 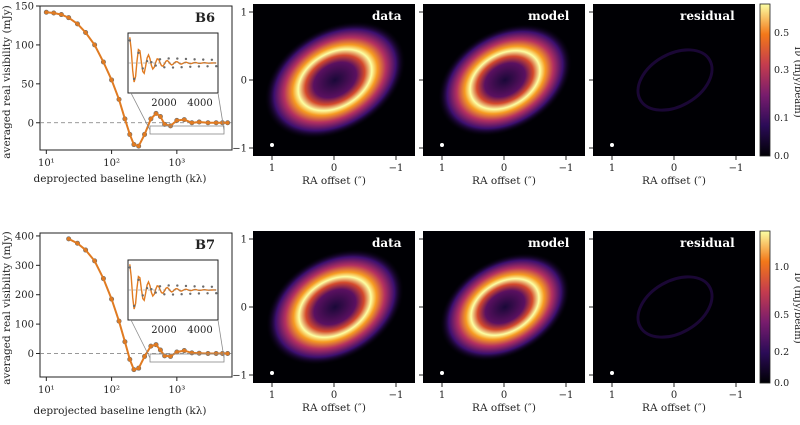 What do you see at coordinates (781, 383) in the screenshot?
I see `colorbar-tick: 0.0` at bounding box center [781, 383].